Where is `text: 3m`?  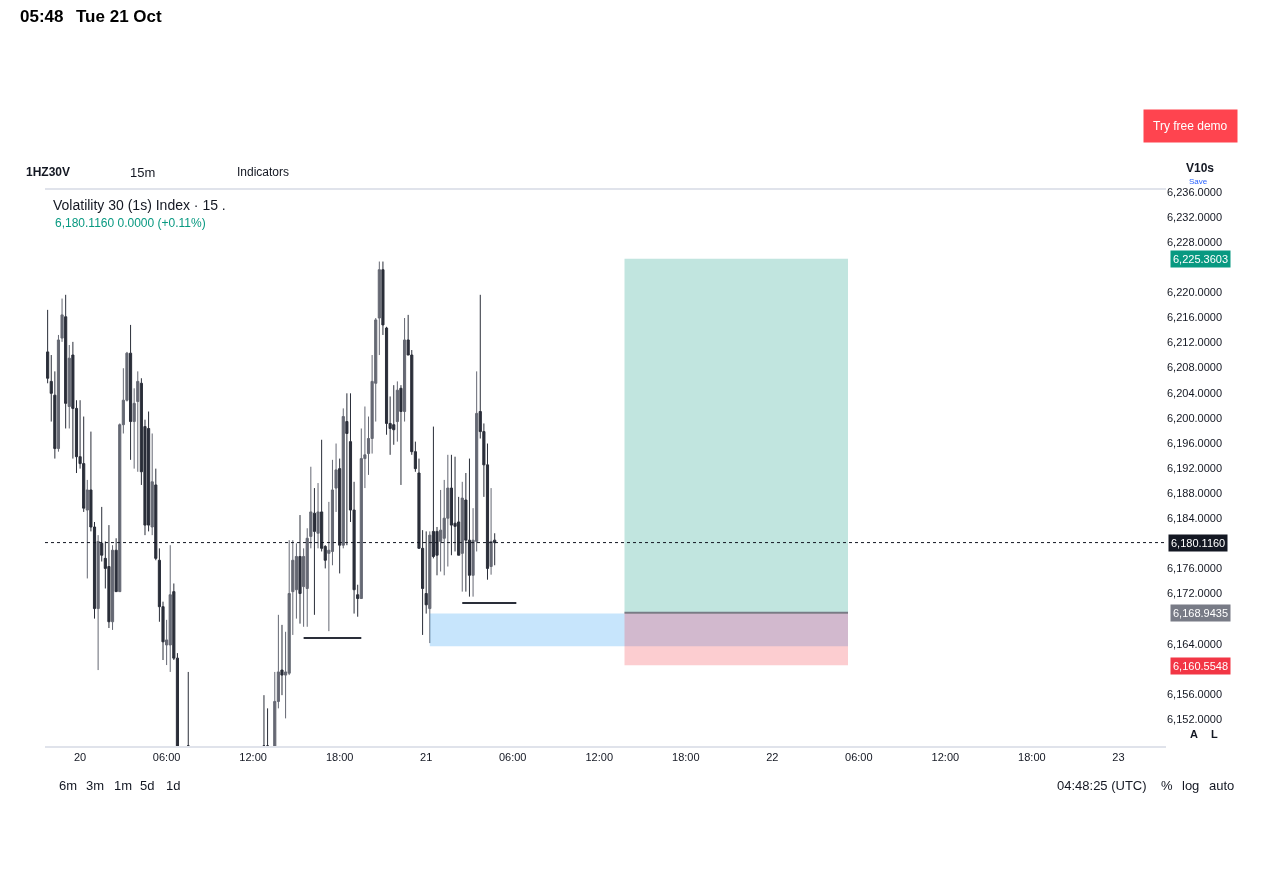
text: 3m is located at coordinates (95, 785).